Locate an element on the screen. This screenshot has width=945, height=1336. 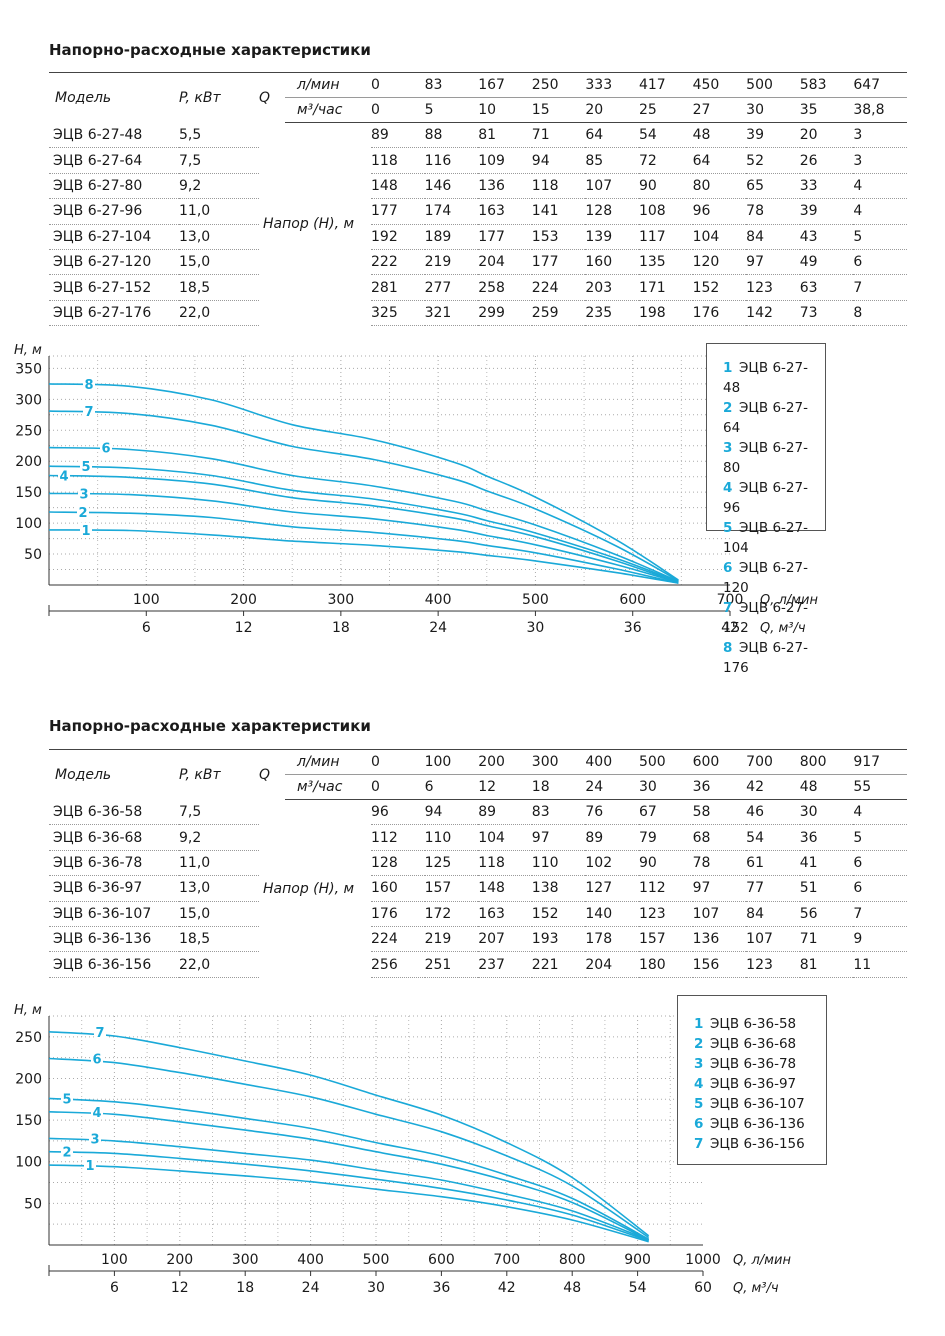
head-cell: 8 is located at coordinates (880, 313).